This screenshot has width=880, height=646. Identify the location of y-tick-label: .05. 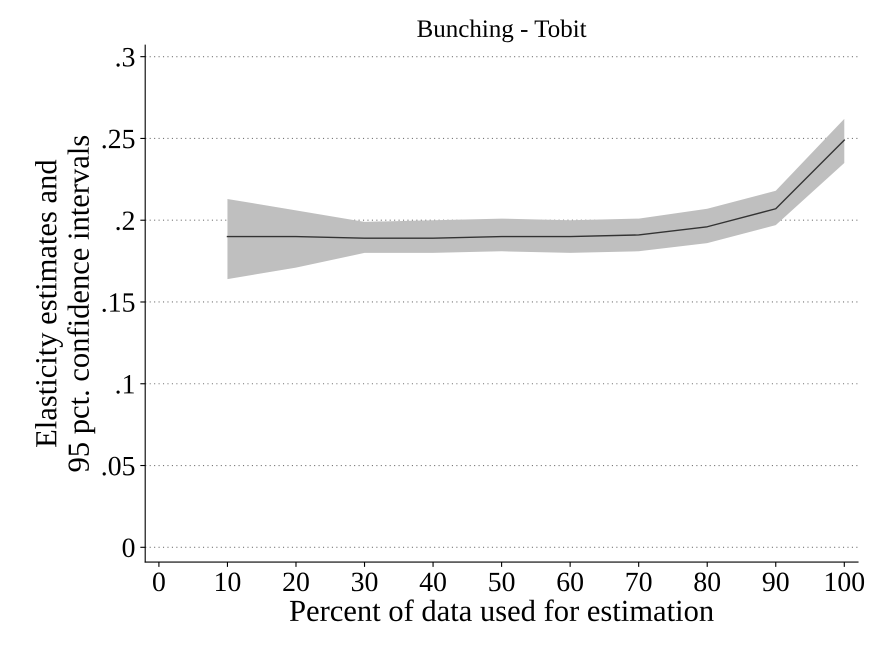
(118, 466).